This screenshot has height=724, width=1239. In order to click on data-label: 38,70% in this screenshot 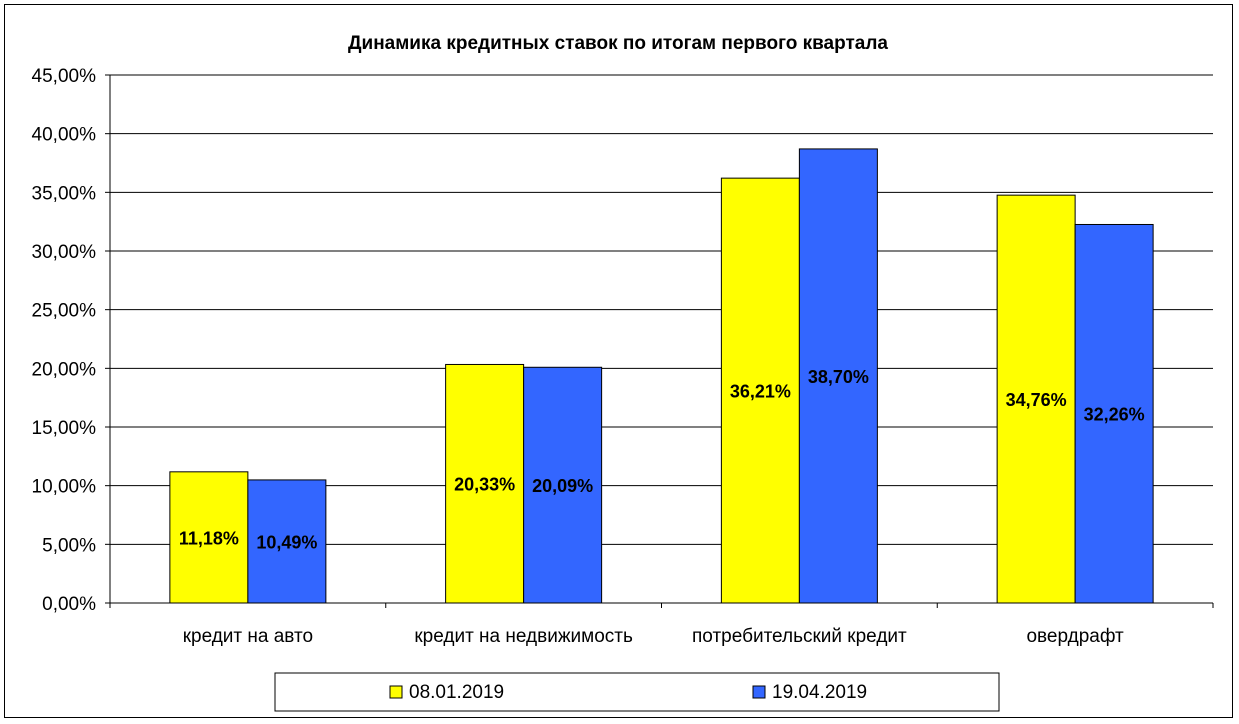, I will do `click(838, 377)`.